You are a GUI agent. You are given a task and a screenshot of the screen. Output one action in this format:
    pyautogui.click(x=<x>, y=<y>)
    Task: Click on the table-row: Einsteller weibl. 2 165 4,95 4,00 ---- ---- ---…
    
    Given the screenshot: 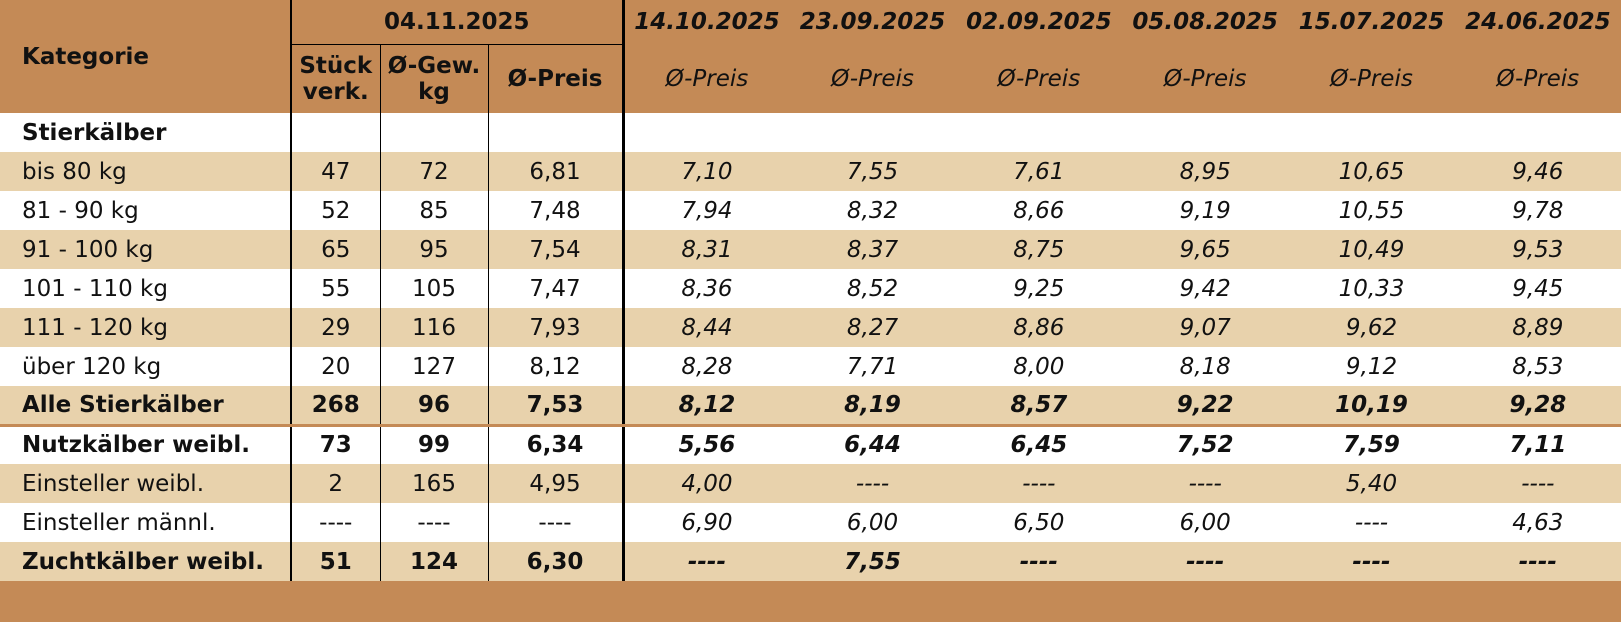 What is the action you would take?
    pyautogui.click(x=810, y=483)
    